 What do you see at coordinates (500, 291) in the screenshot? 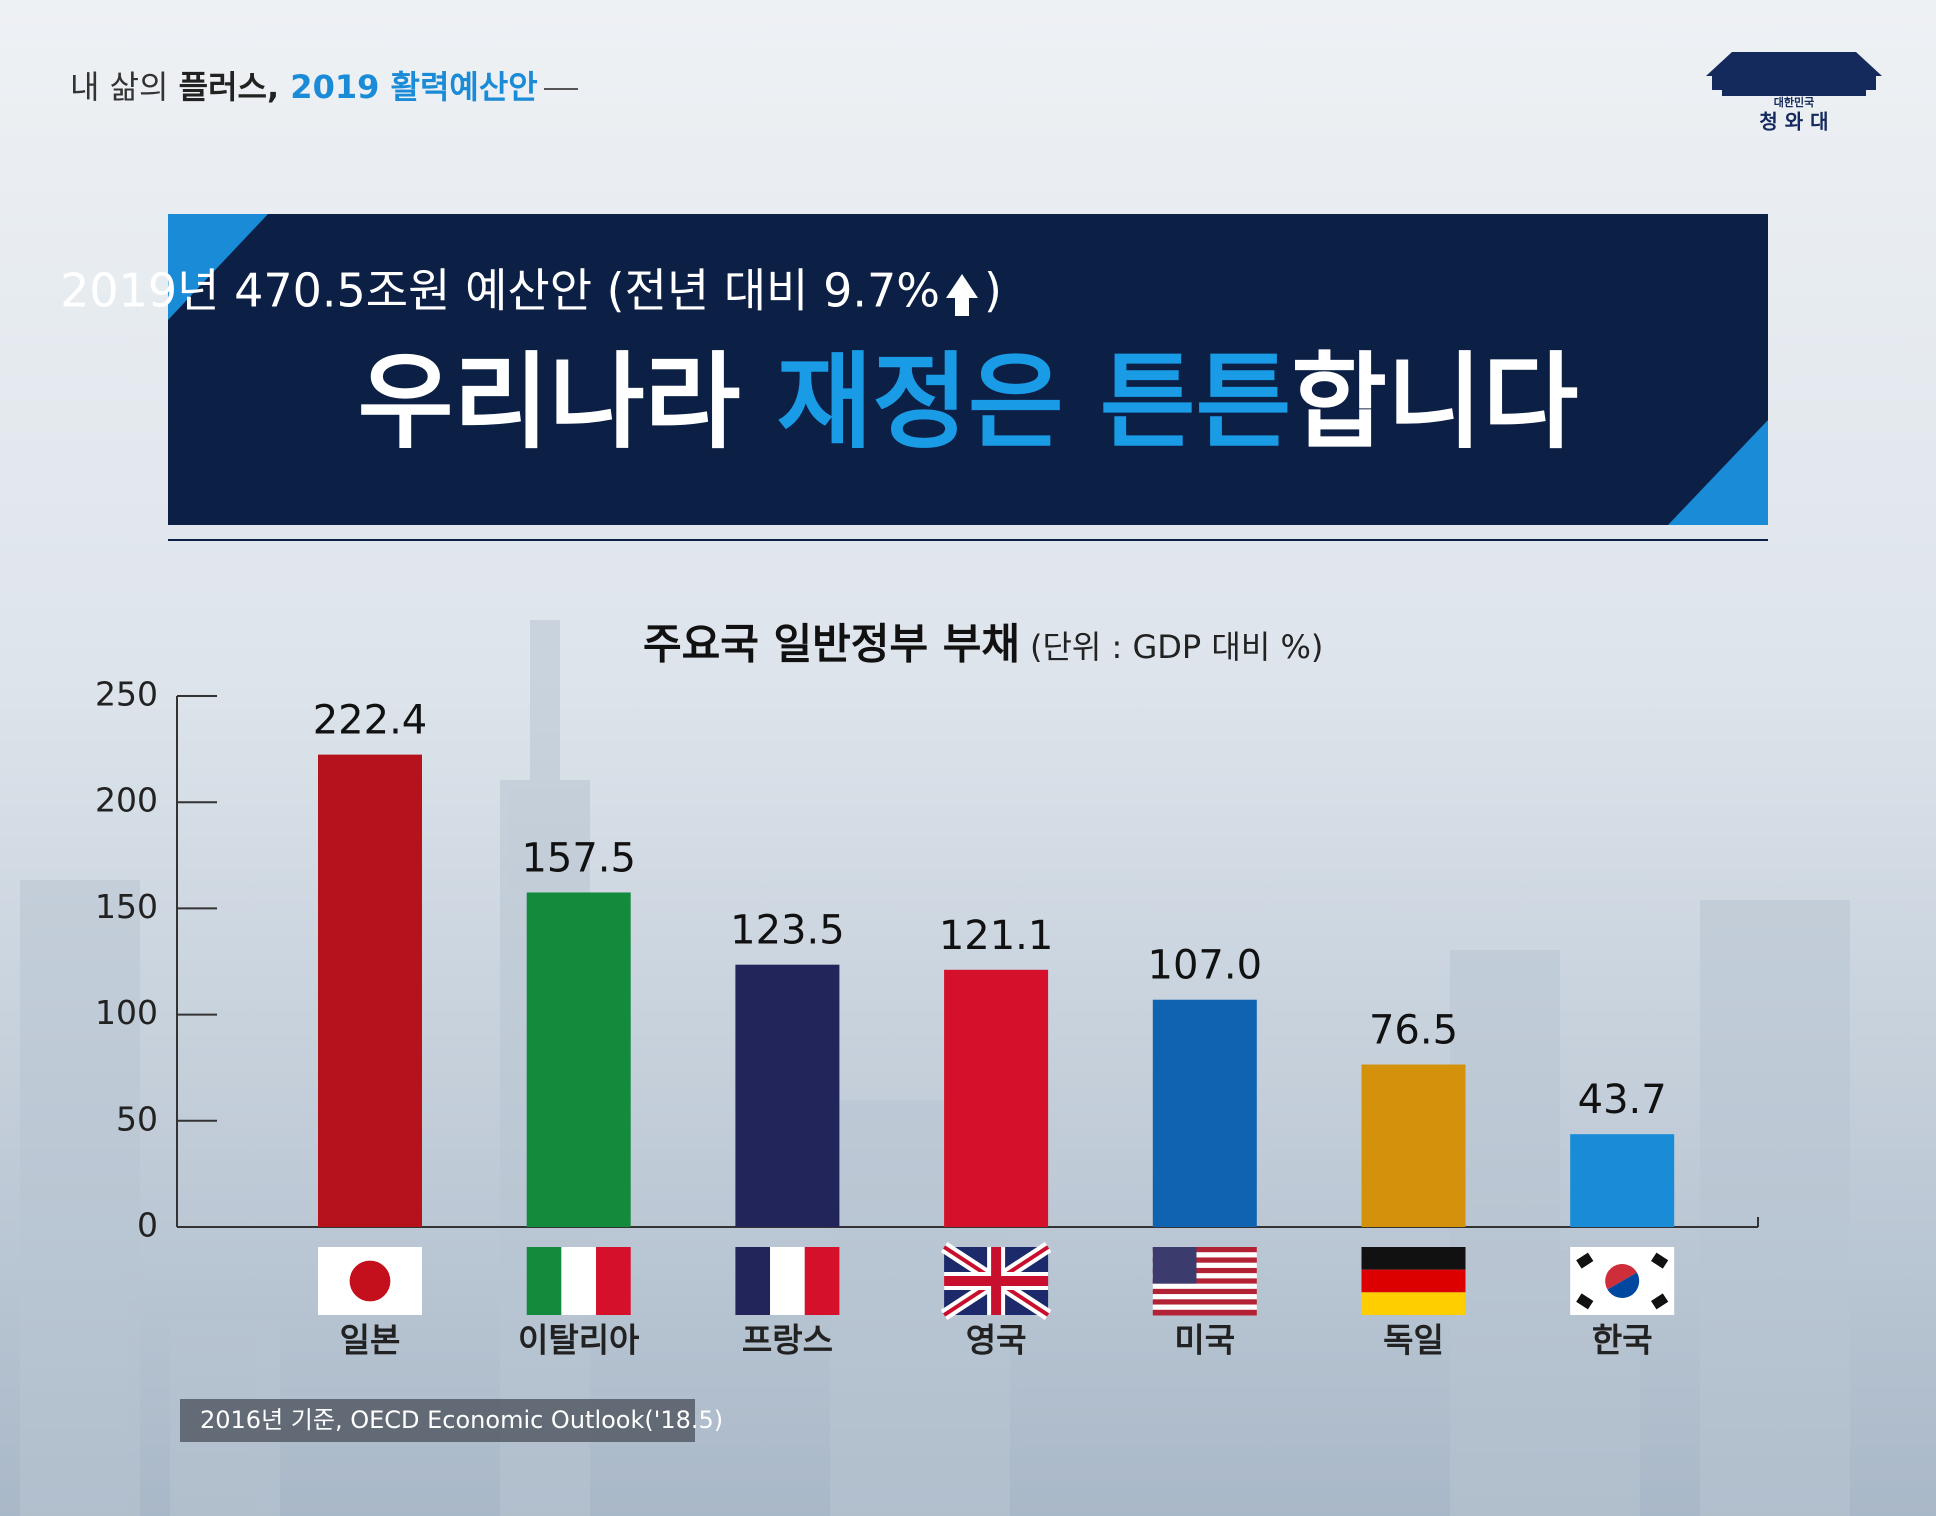
I see `banner-subtitle: 2019년 470.5조원 예산안 (전년 대비 9.7%` at bounding box center [500, 291].